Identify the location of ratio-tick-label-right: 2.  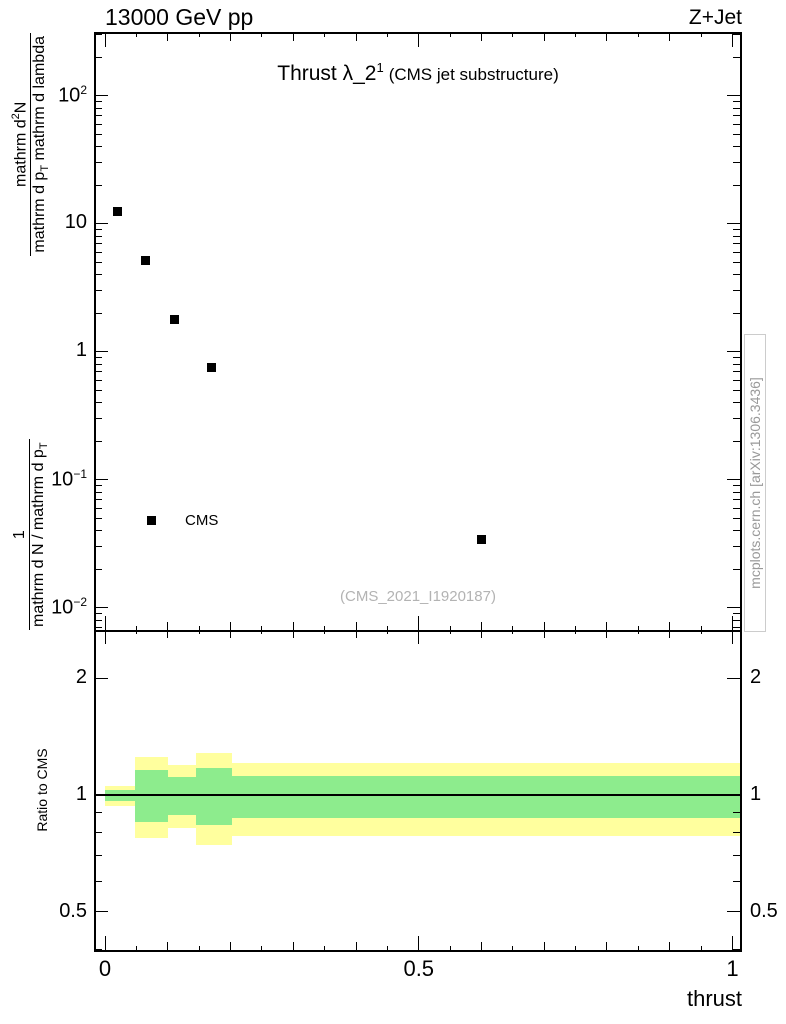
(756, 677).